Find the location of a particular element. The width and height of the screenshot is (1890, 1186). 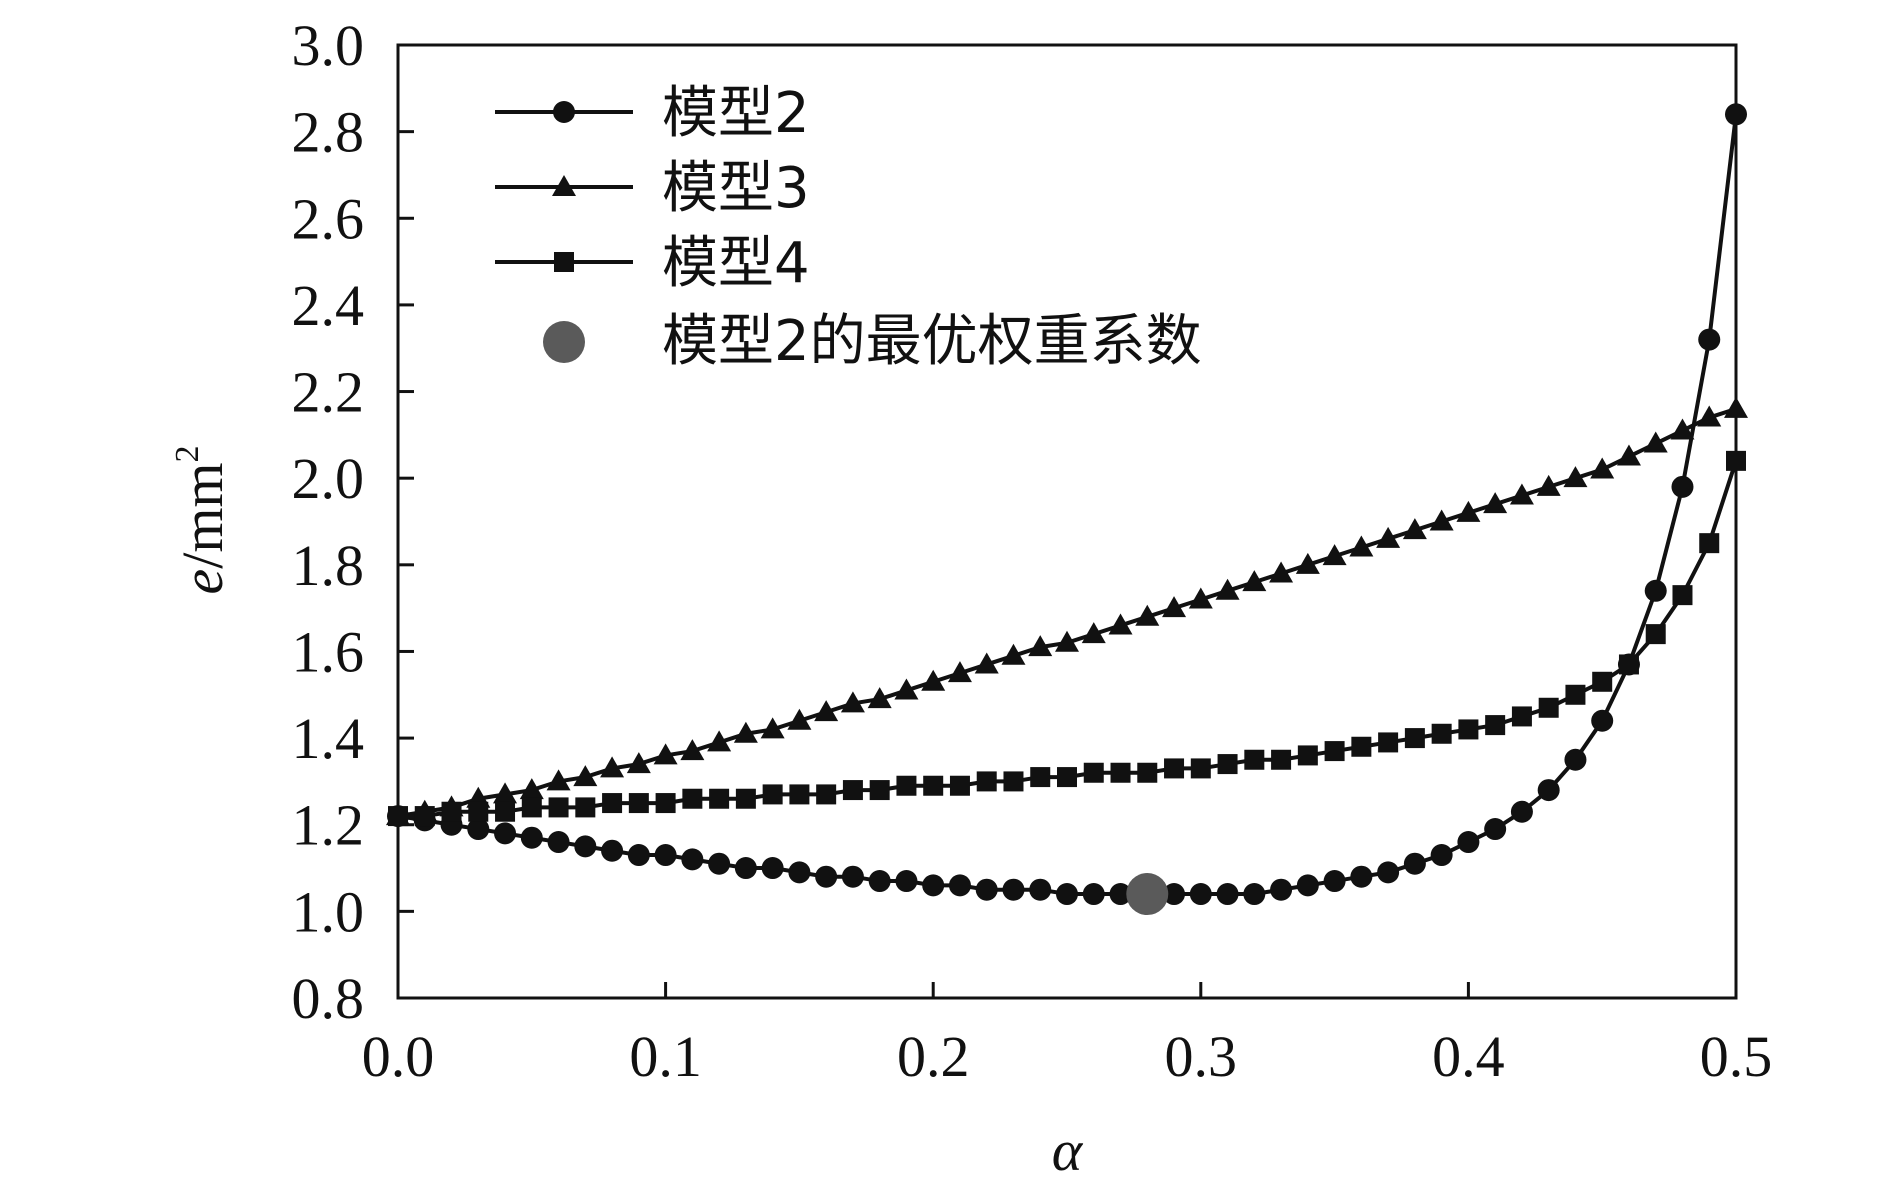

y-tick-label: 1.2 is located at coordinates (328, 825).